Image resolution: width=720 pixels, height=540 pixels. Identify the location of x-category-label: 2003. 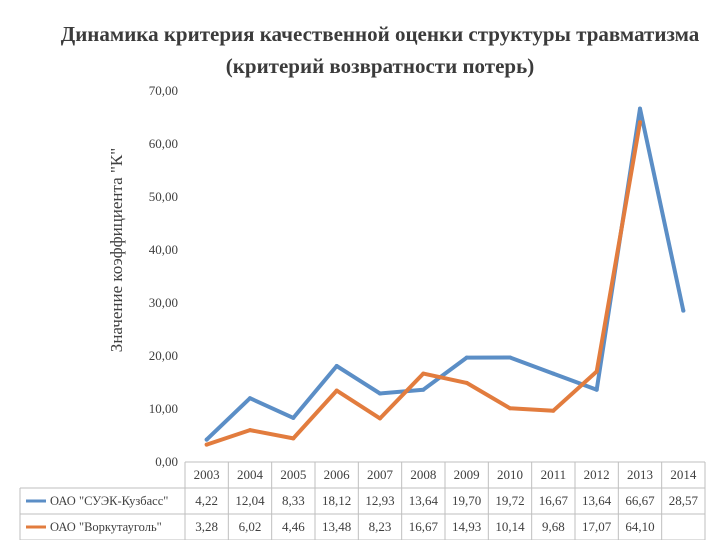
(207, 474).